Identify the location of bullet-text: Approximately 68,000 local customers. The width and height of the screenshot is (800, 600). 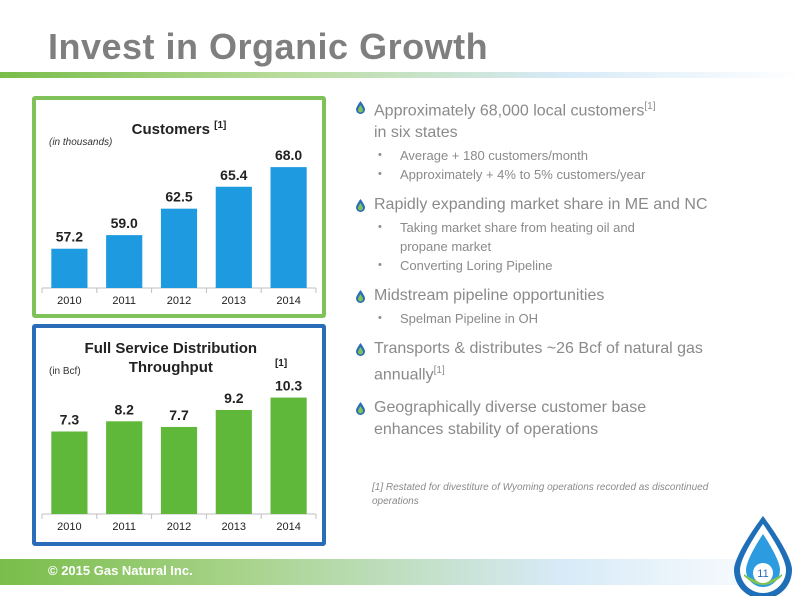
(509, 111).